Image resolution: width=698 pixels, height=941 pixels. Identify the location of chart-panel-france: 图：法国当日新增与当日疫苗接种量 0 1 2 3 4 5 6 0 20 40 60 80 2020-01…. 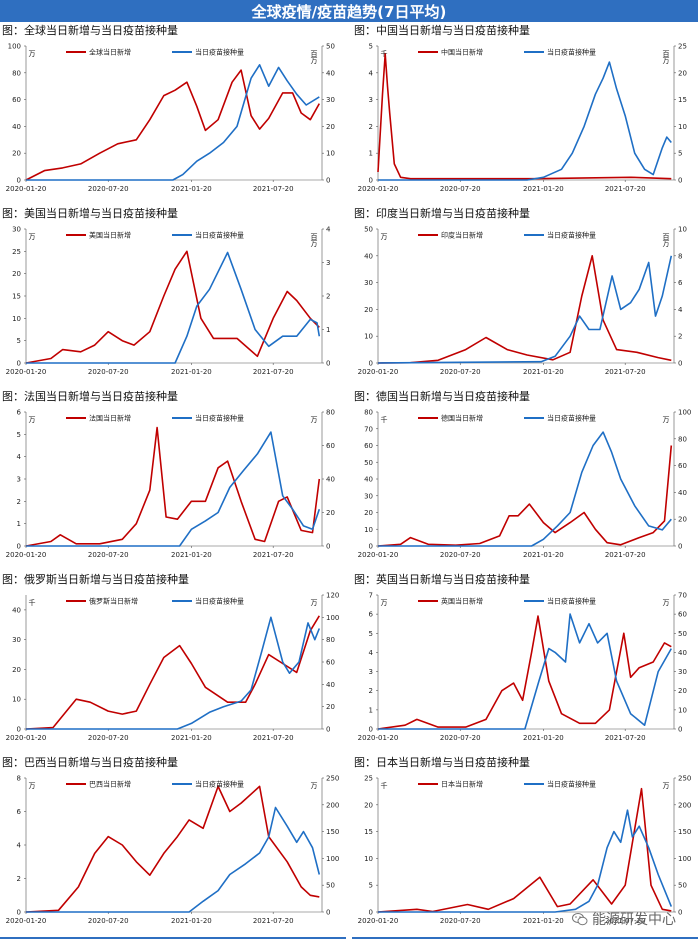
(173, 480).